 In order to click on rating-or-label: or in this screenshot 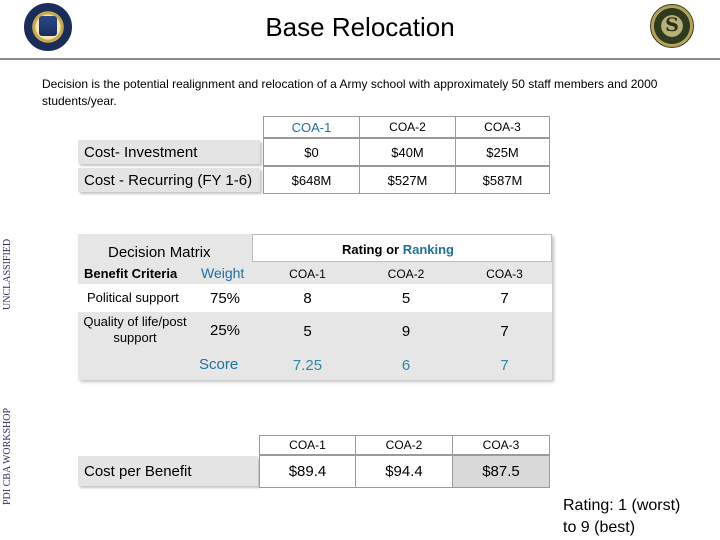, I will do `click(393, 249)`.